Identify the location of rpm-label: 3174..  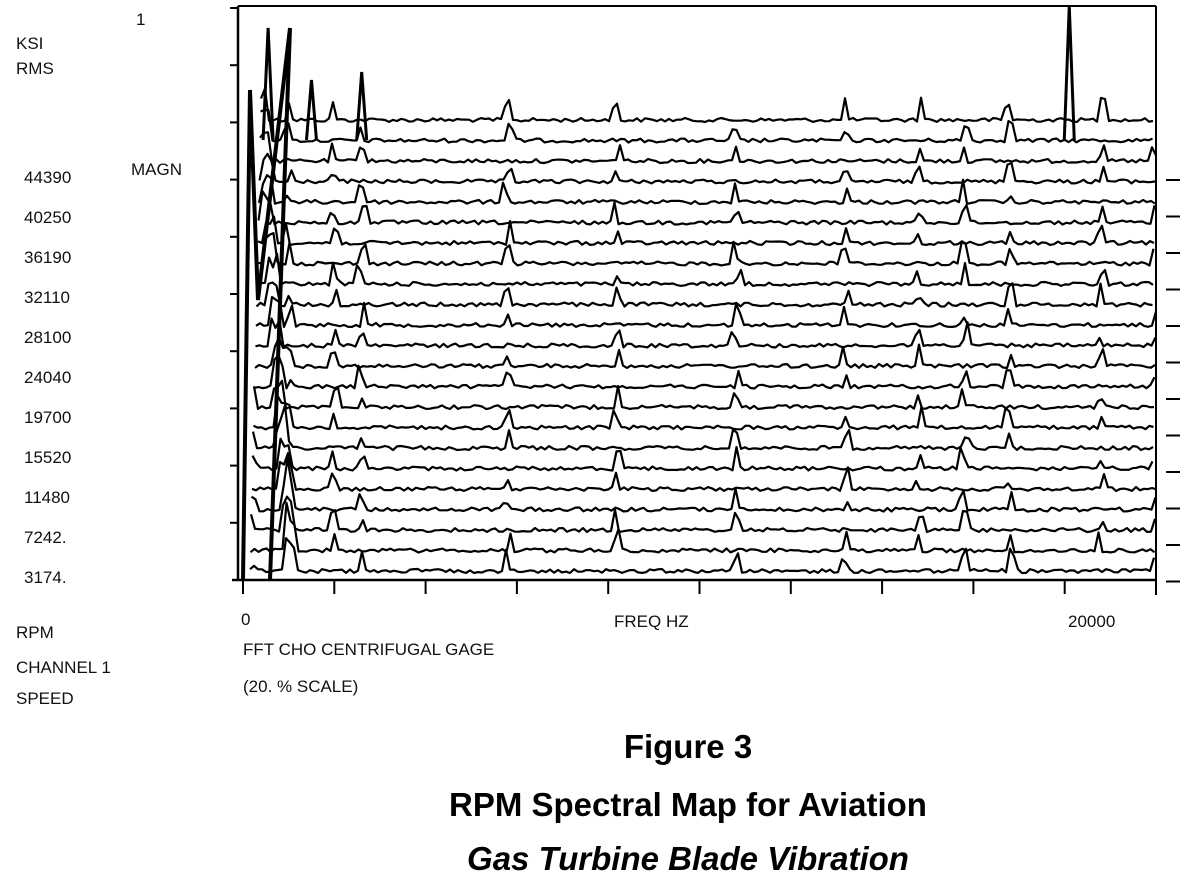
(45, 577).